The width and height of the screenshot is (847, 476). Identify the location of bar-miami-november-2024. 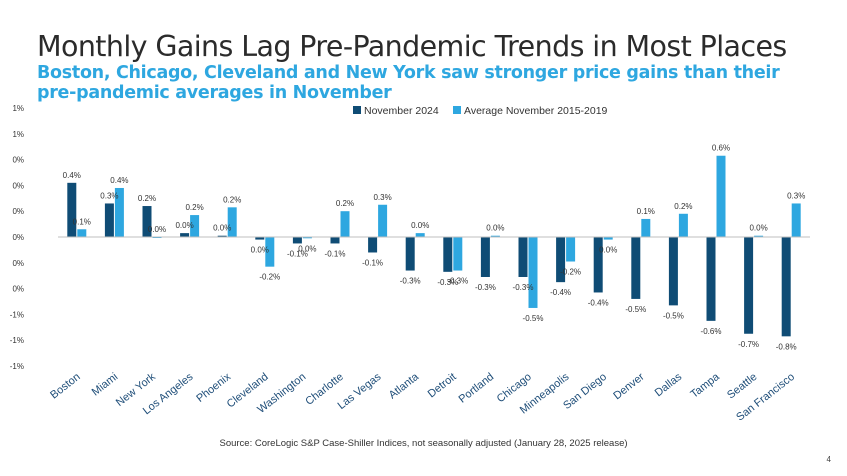
(109, 220).